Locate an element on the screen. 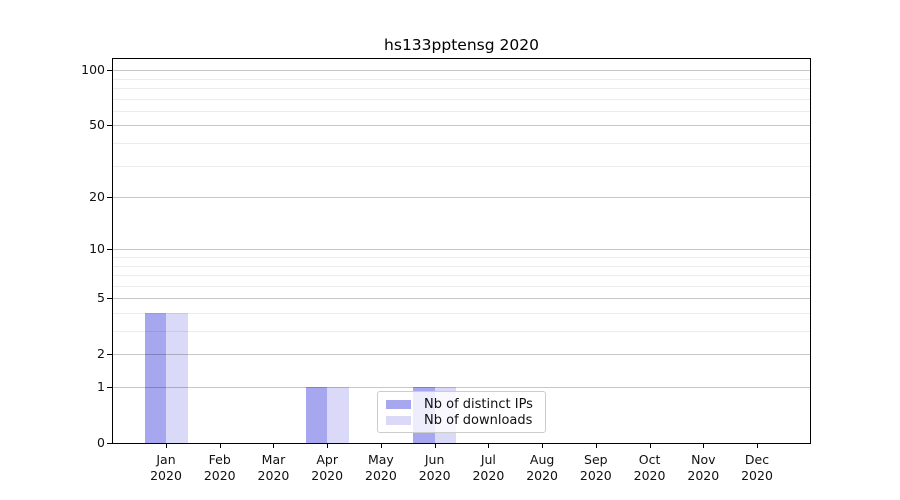  x-tick-oct is located at coordinates (650, 446).